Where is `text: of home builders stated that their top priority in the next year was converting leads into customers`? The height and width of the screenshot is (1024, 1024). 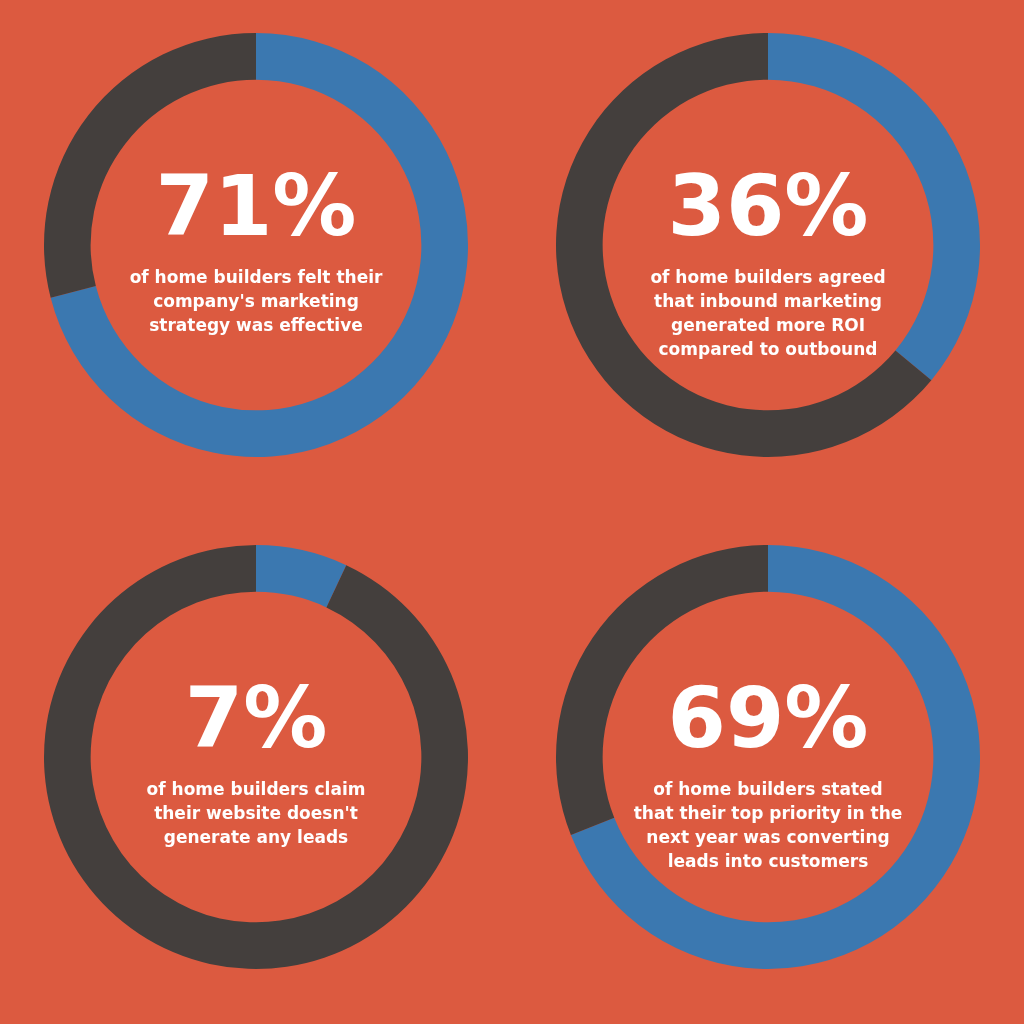
text: of home builders stated that their top priority in the next year was converting leads into customers is located at coordinates (768, 825).